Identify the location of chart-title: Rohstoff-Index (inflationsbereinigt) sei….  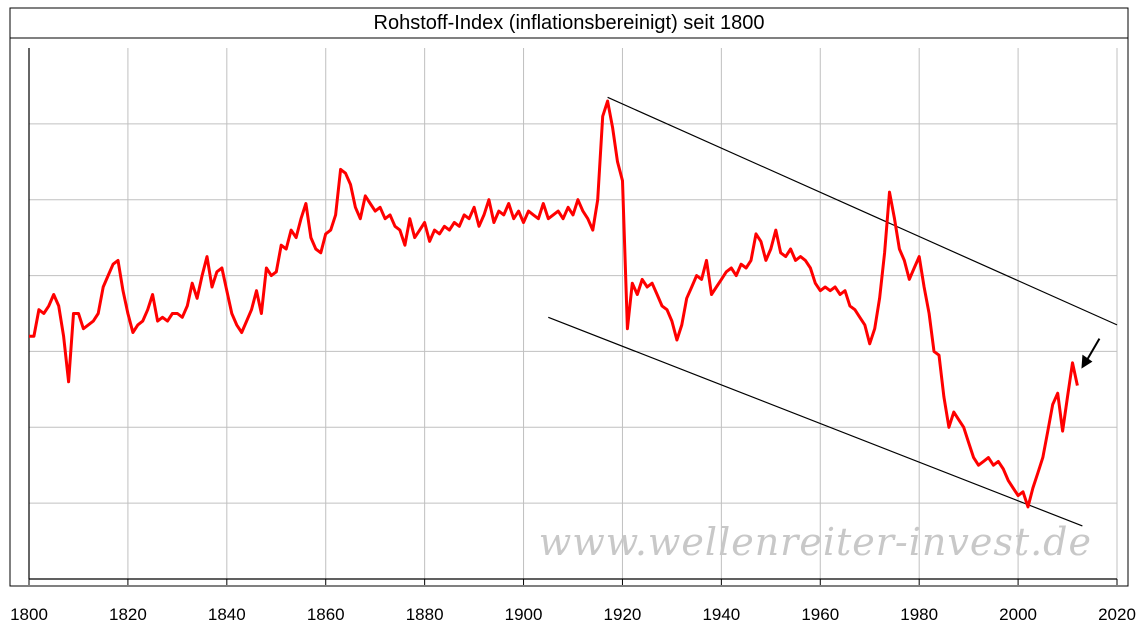
(569, 23).